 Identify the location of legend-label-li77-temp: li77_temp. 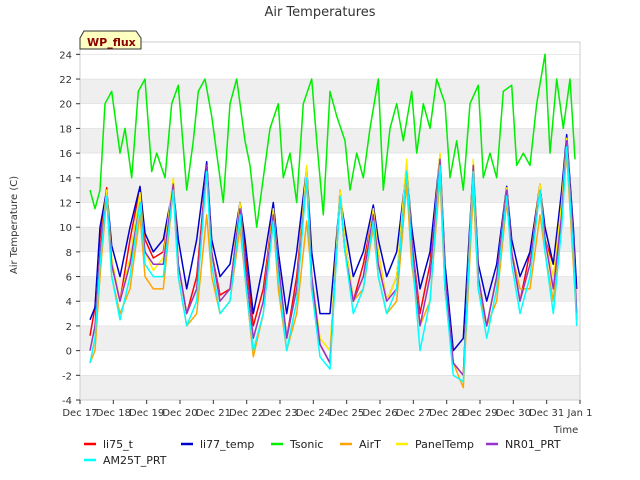
(227, 444).